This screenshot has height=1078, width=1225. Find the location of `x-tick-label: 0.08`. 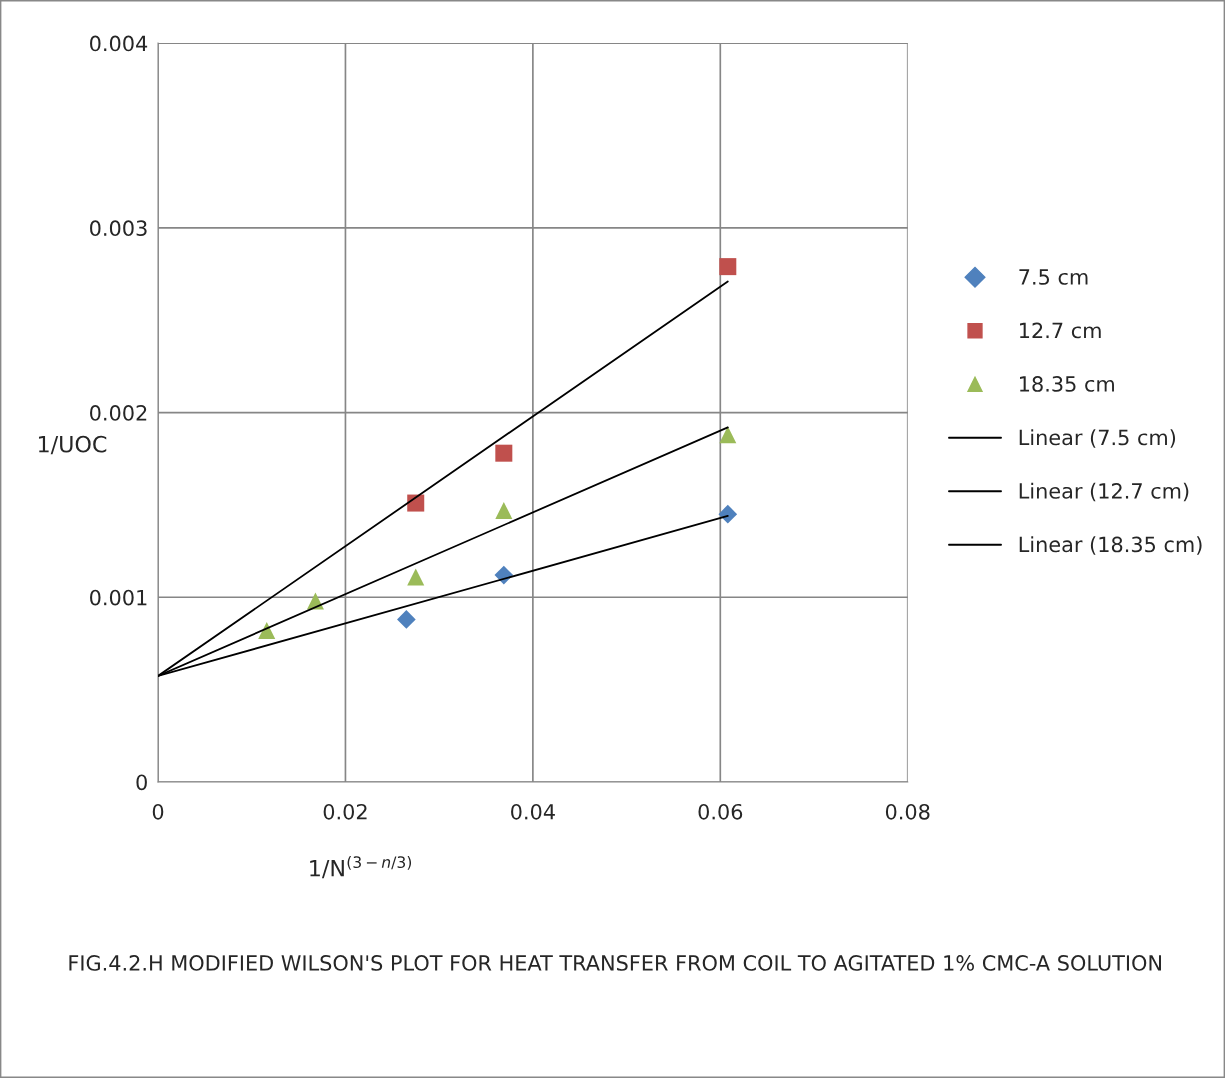

x-tick-label: 0.08 is located at coordinates (907, 811).